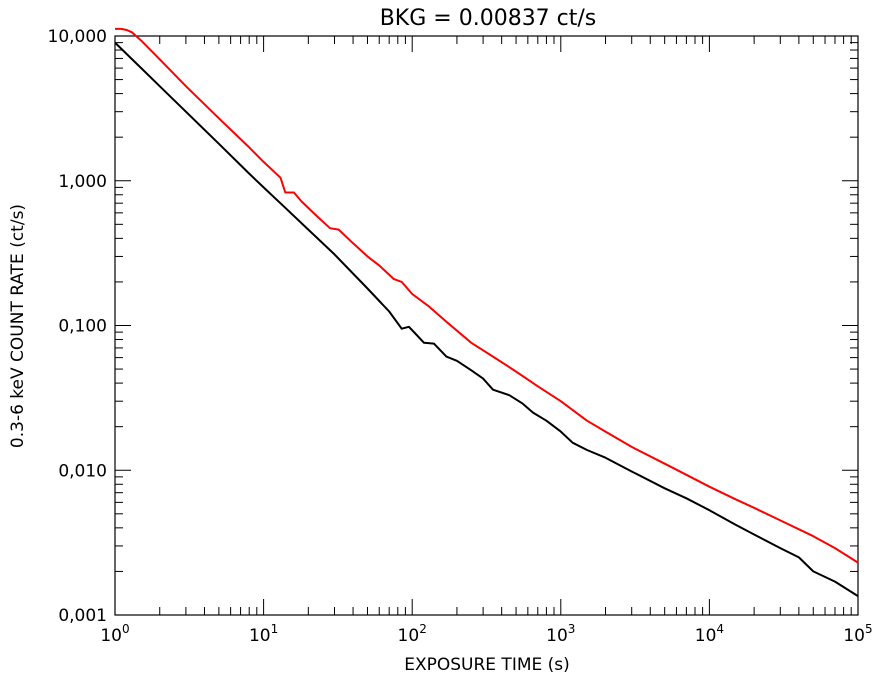 This screenshot has height=688, width=881. Describe the element at coordinates (126, 629) in the screenshot. I see `x-tick-label-exp: 0` at that location.